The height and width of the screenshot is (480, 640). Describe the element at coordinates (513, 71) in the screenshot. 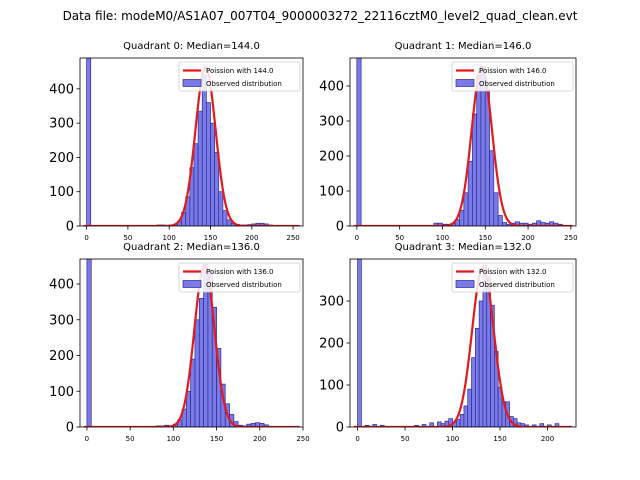

I see `legend-fit-label: Poission with 146.0` at that location.